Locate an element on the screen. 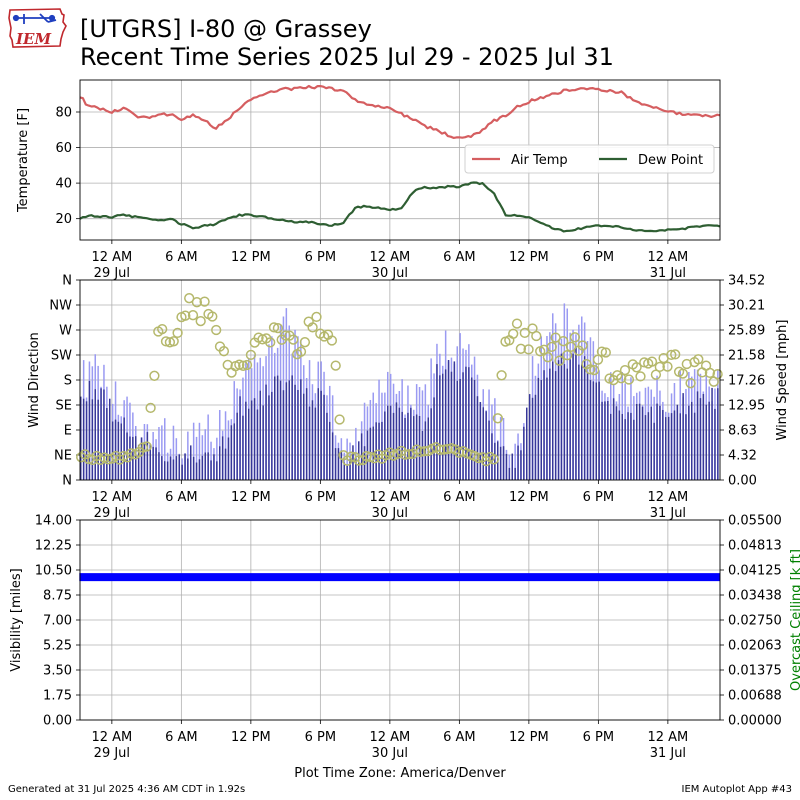  visibility-ylabel-right: Overcast Ceiling [k ft] is located at coordinates (794, 620).